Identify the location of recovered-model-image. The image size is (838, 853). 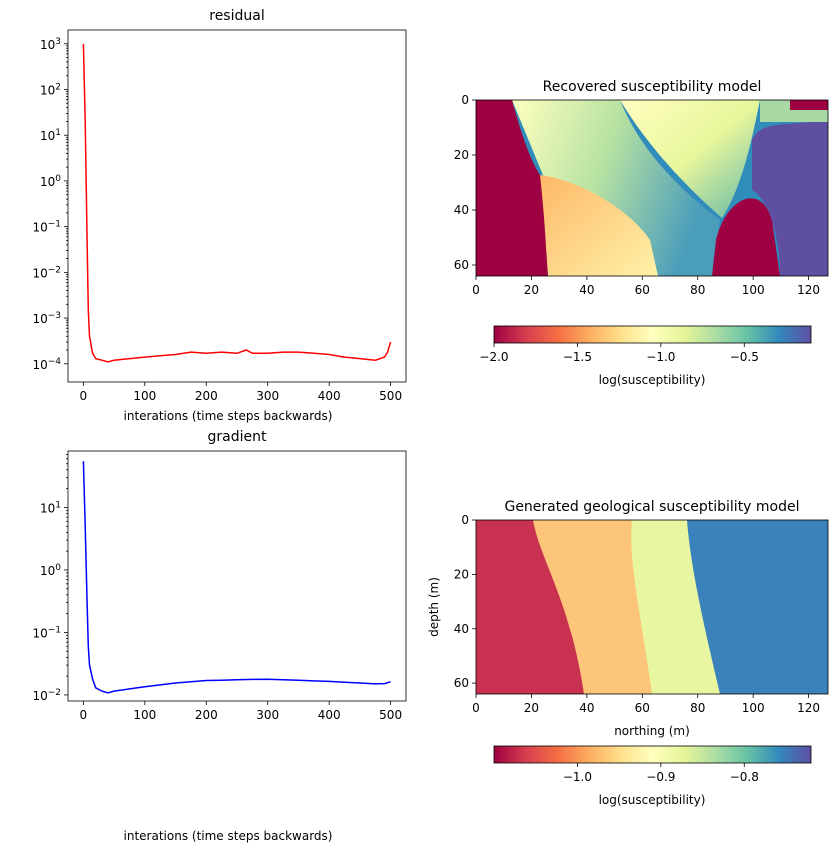
(652, 188).